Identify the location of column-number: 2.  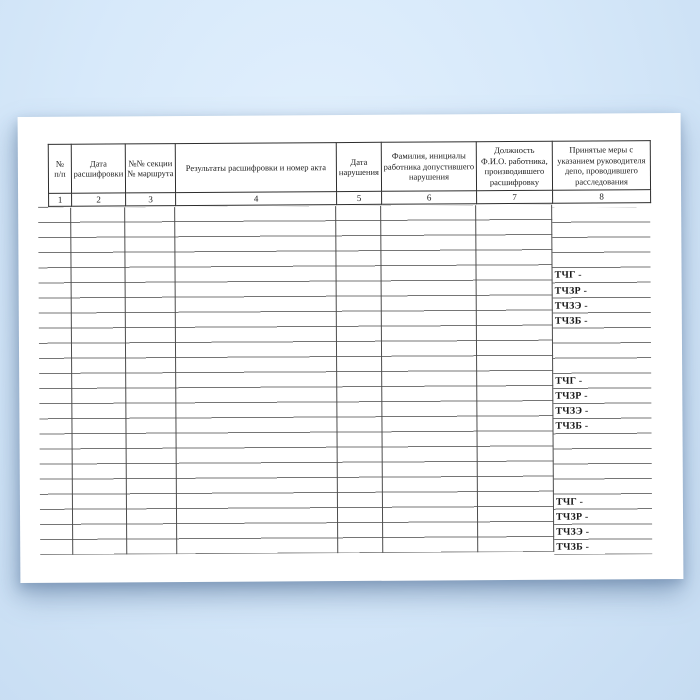
(98, 199).